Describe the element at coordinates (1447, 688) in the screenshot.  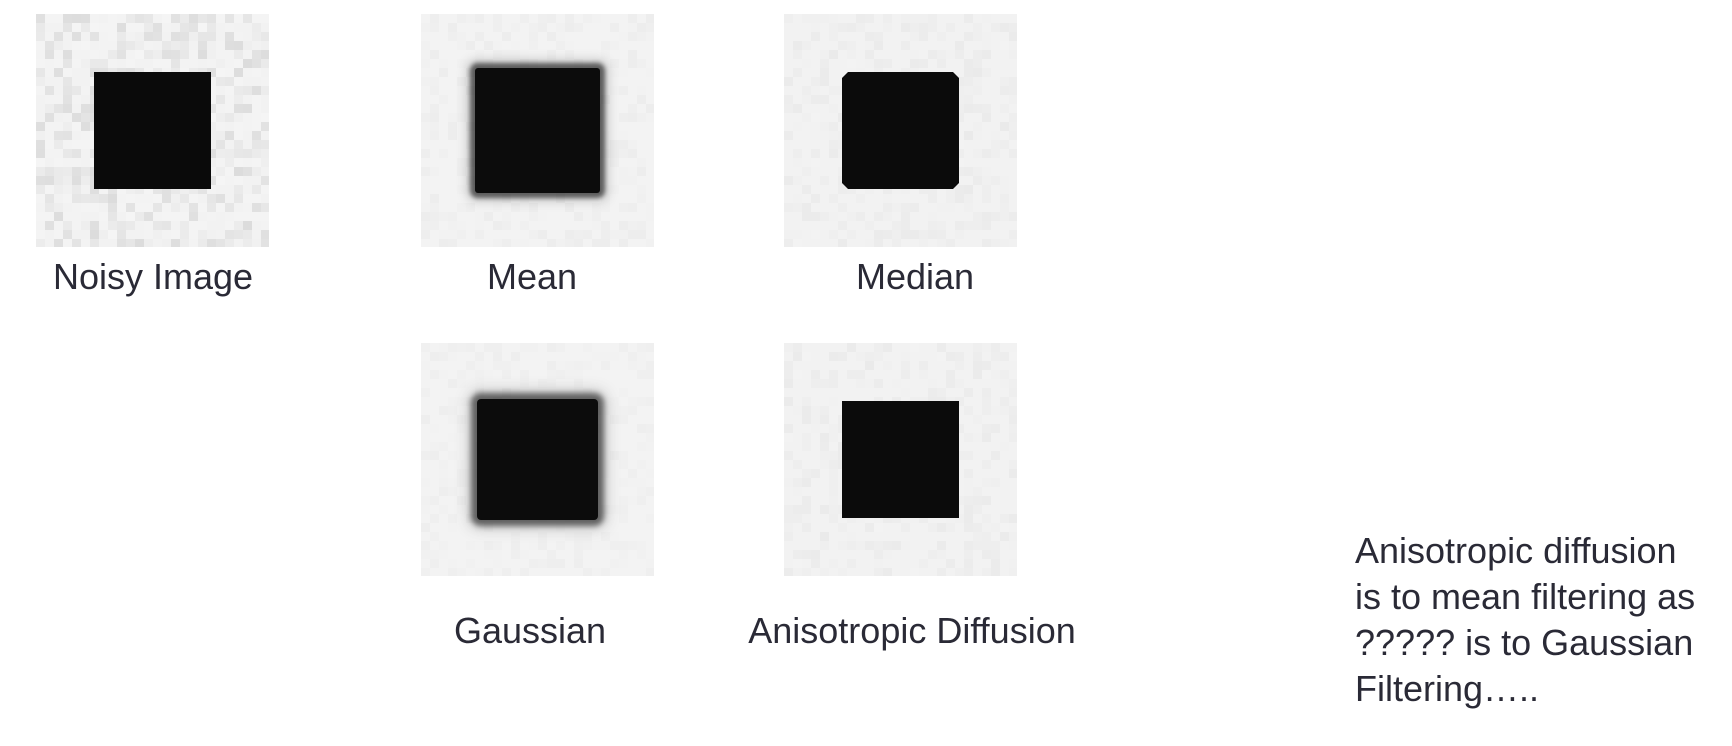
I see `note-line: Filtering…..` at that location.